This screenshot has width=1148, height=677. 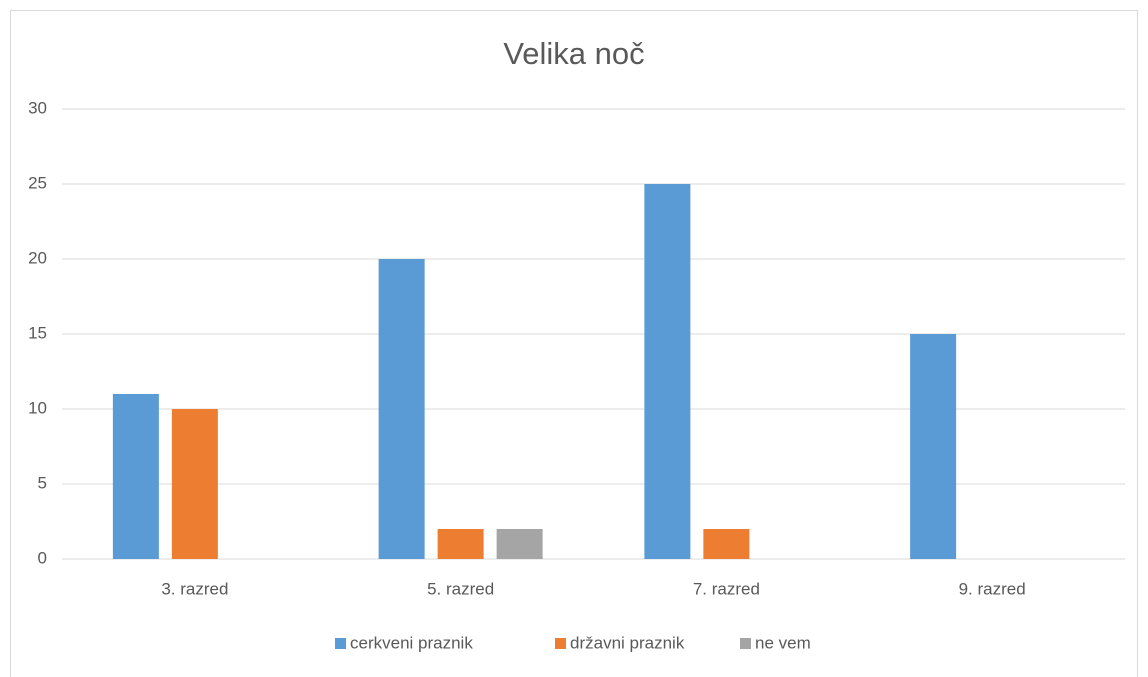 What do you see at coordinates (726, 588) in the screenshot?
I see `x-tick-label: 7. razred` at bounding box center [726, 588].